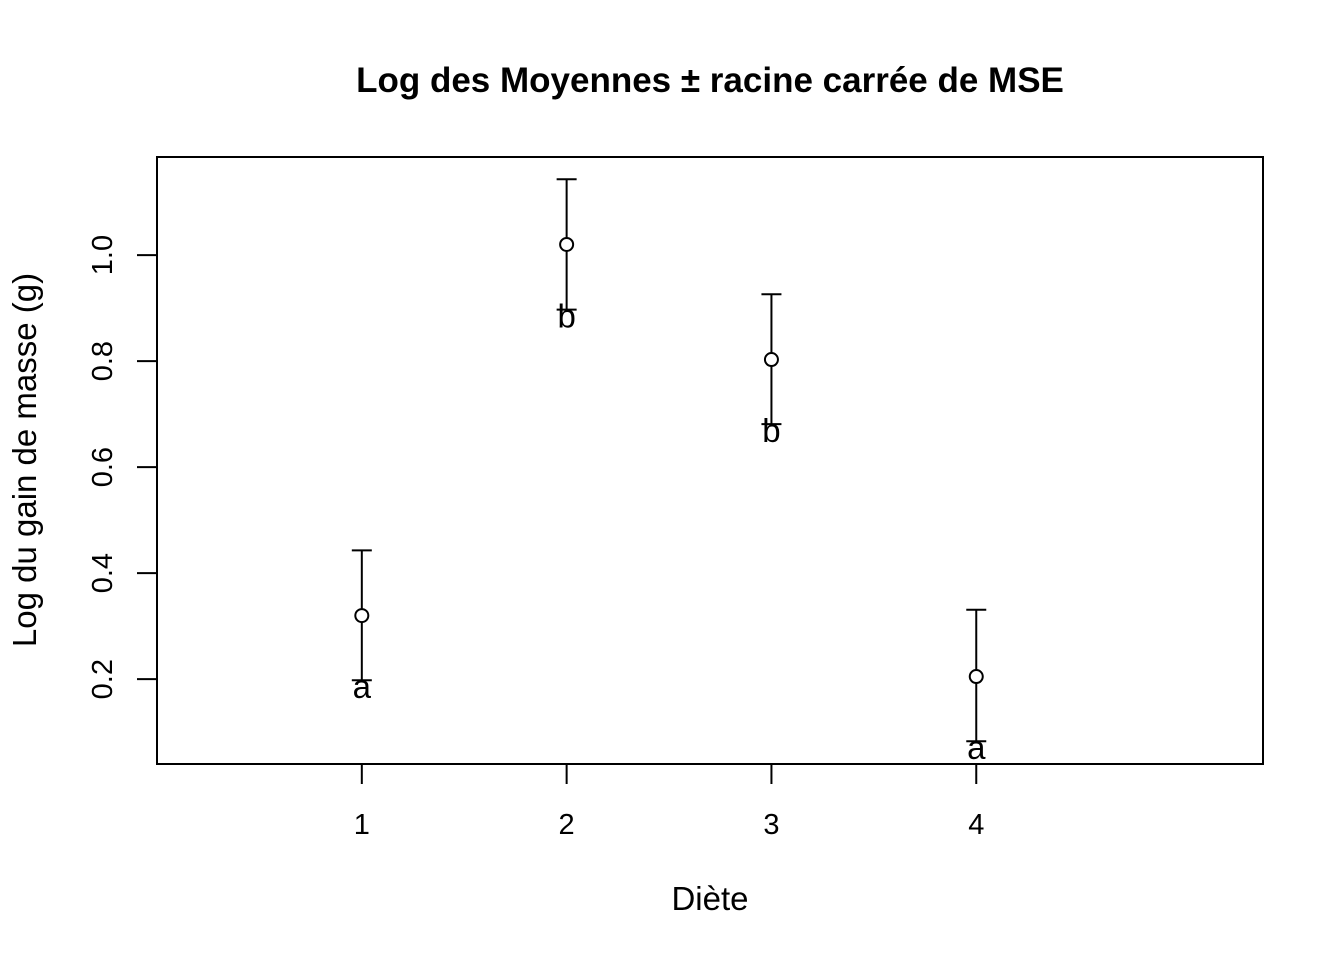 Image resolution: width=1344 pixels, height=960 pixels. What do you see at coordinates (103, 467) in the screenshot?
I see `y-tick-label: 0.6` at bounding box center [103, 467].